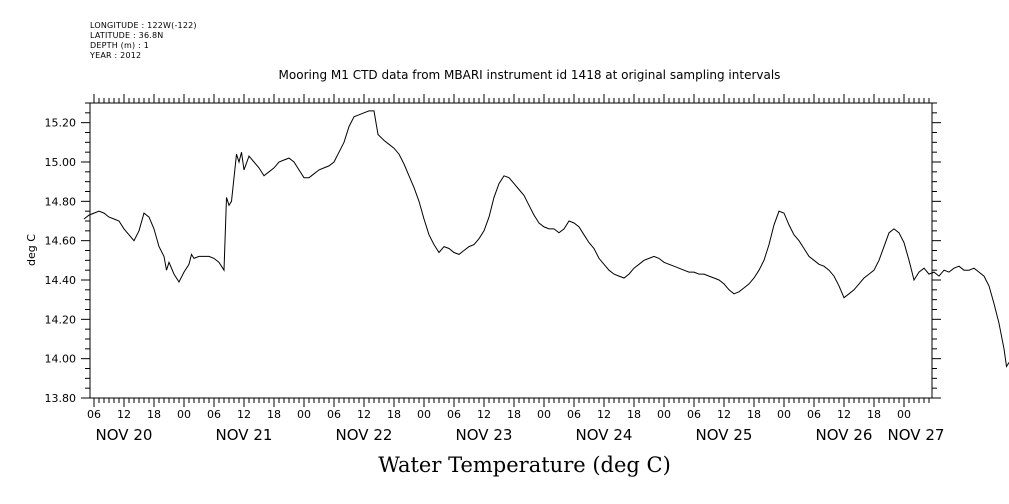  What do you see at coordinates (604, 435) in the screenshot?
I see `x-day-label: NOV 24` at bounding box center [604, 435].